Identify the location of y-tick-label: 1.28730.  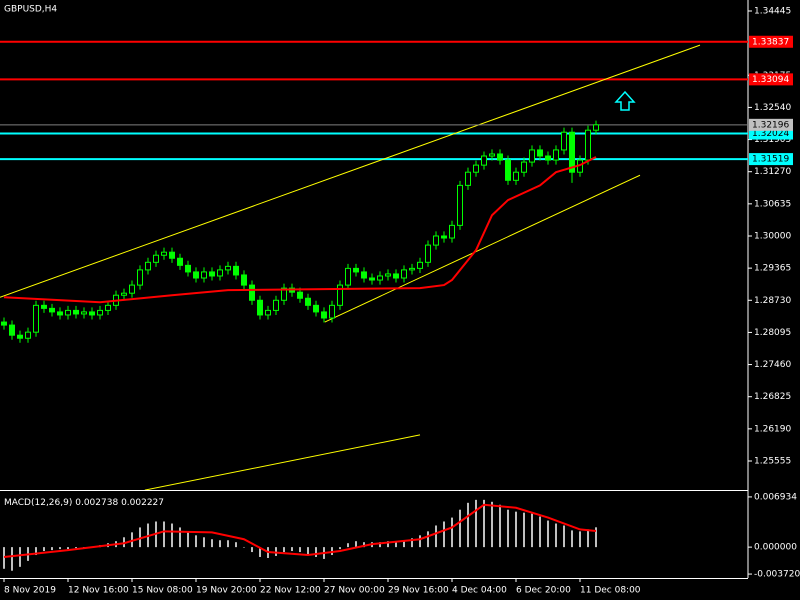
(772, 301).